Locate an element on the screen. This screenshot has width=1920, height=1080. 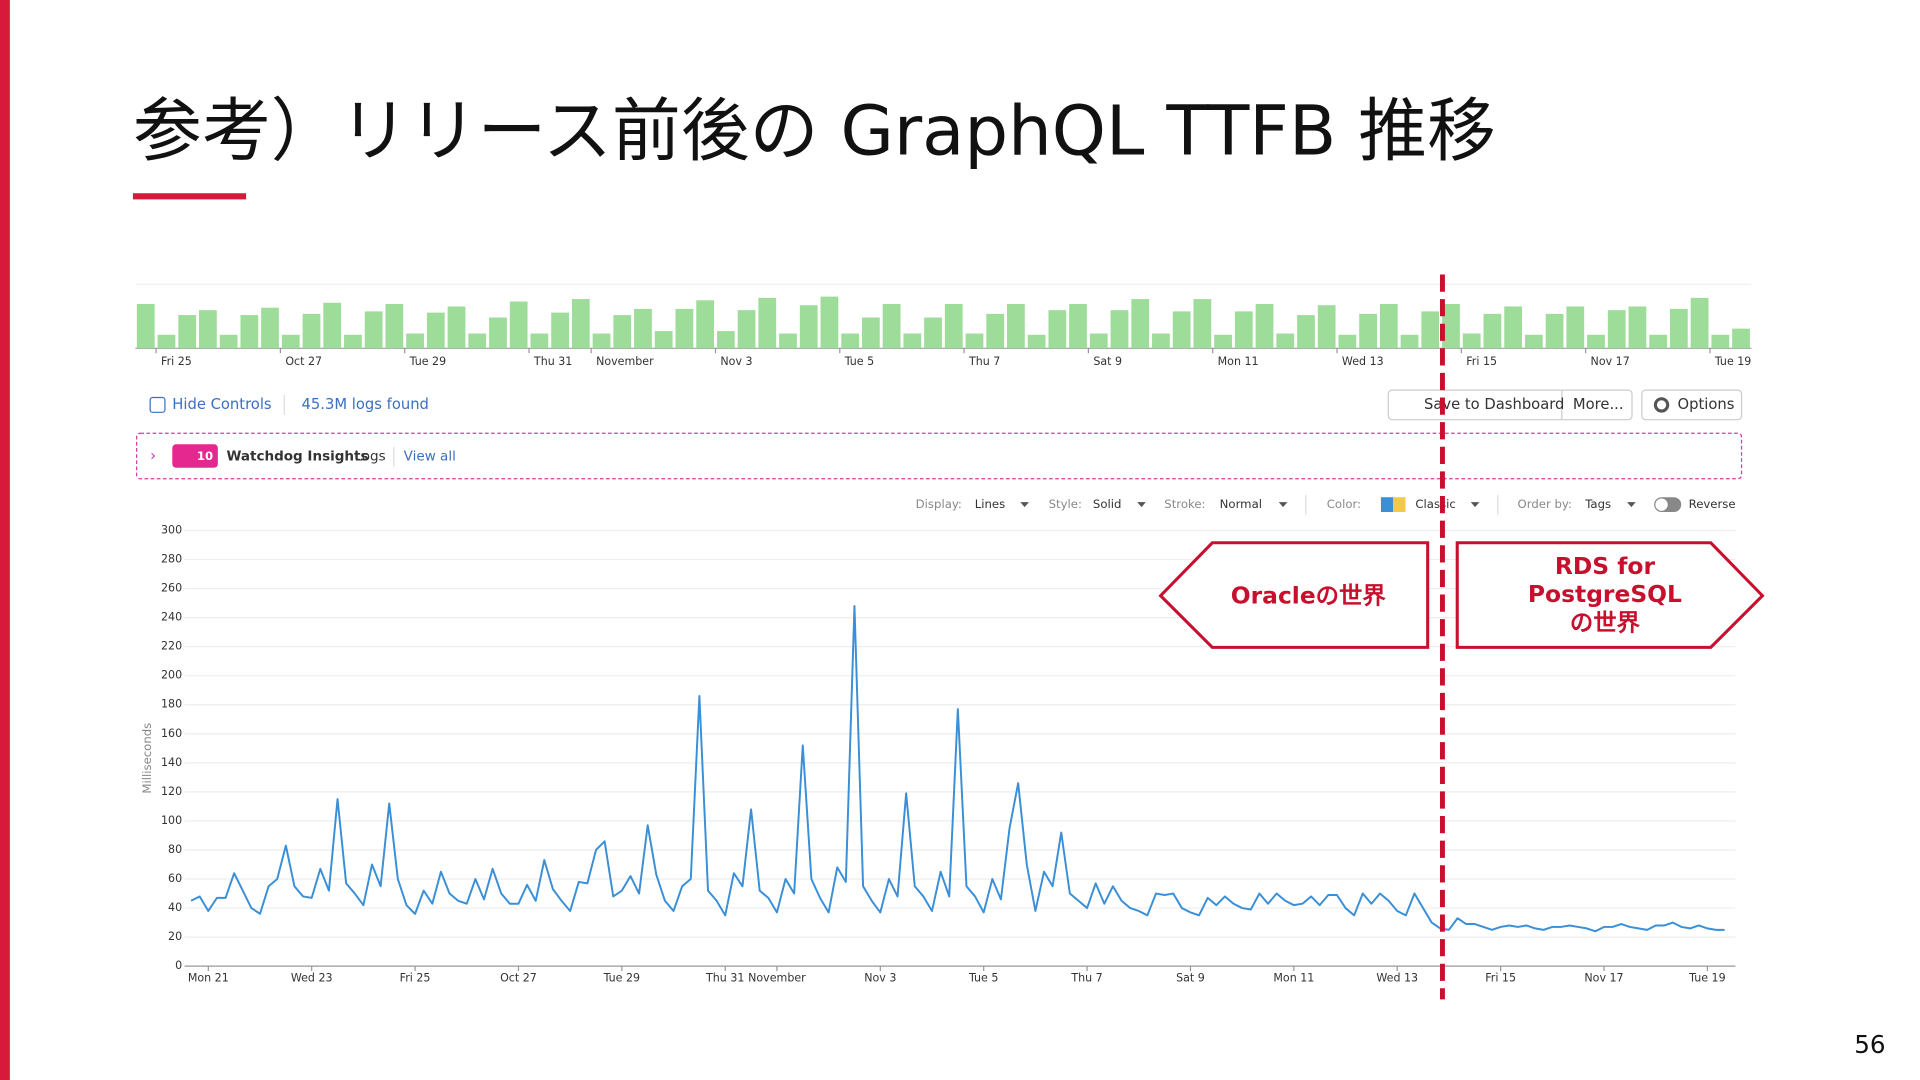
oracle-arrow is located at coordinates (1294, 595).